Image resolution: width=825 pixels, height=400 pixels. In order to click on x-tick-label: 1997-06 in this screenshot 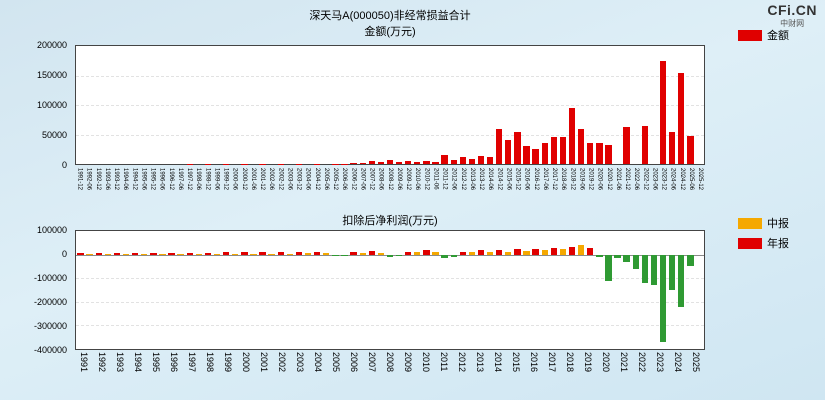, I will do `click(179, 179)`.